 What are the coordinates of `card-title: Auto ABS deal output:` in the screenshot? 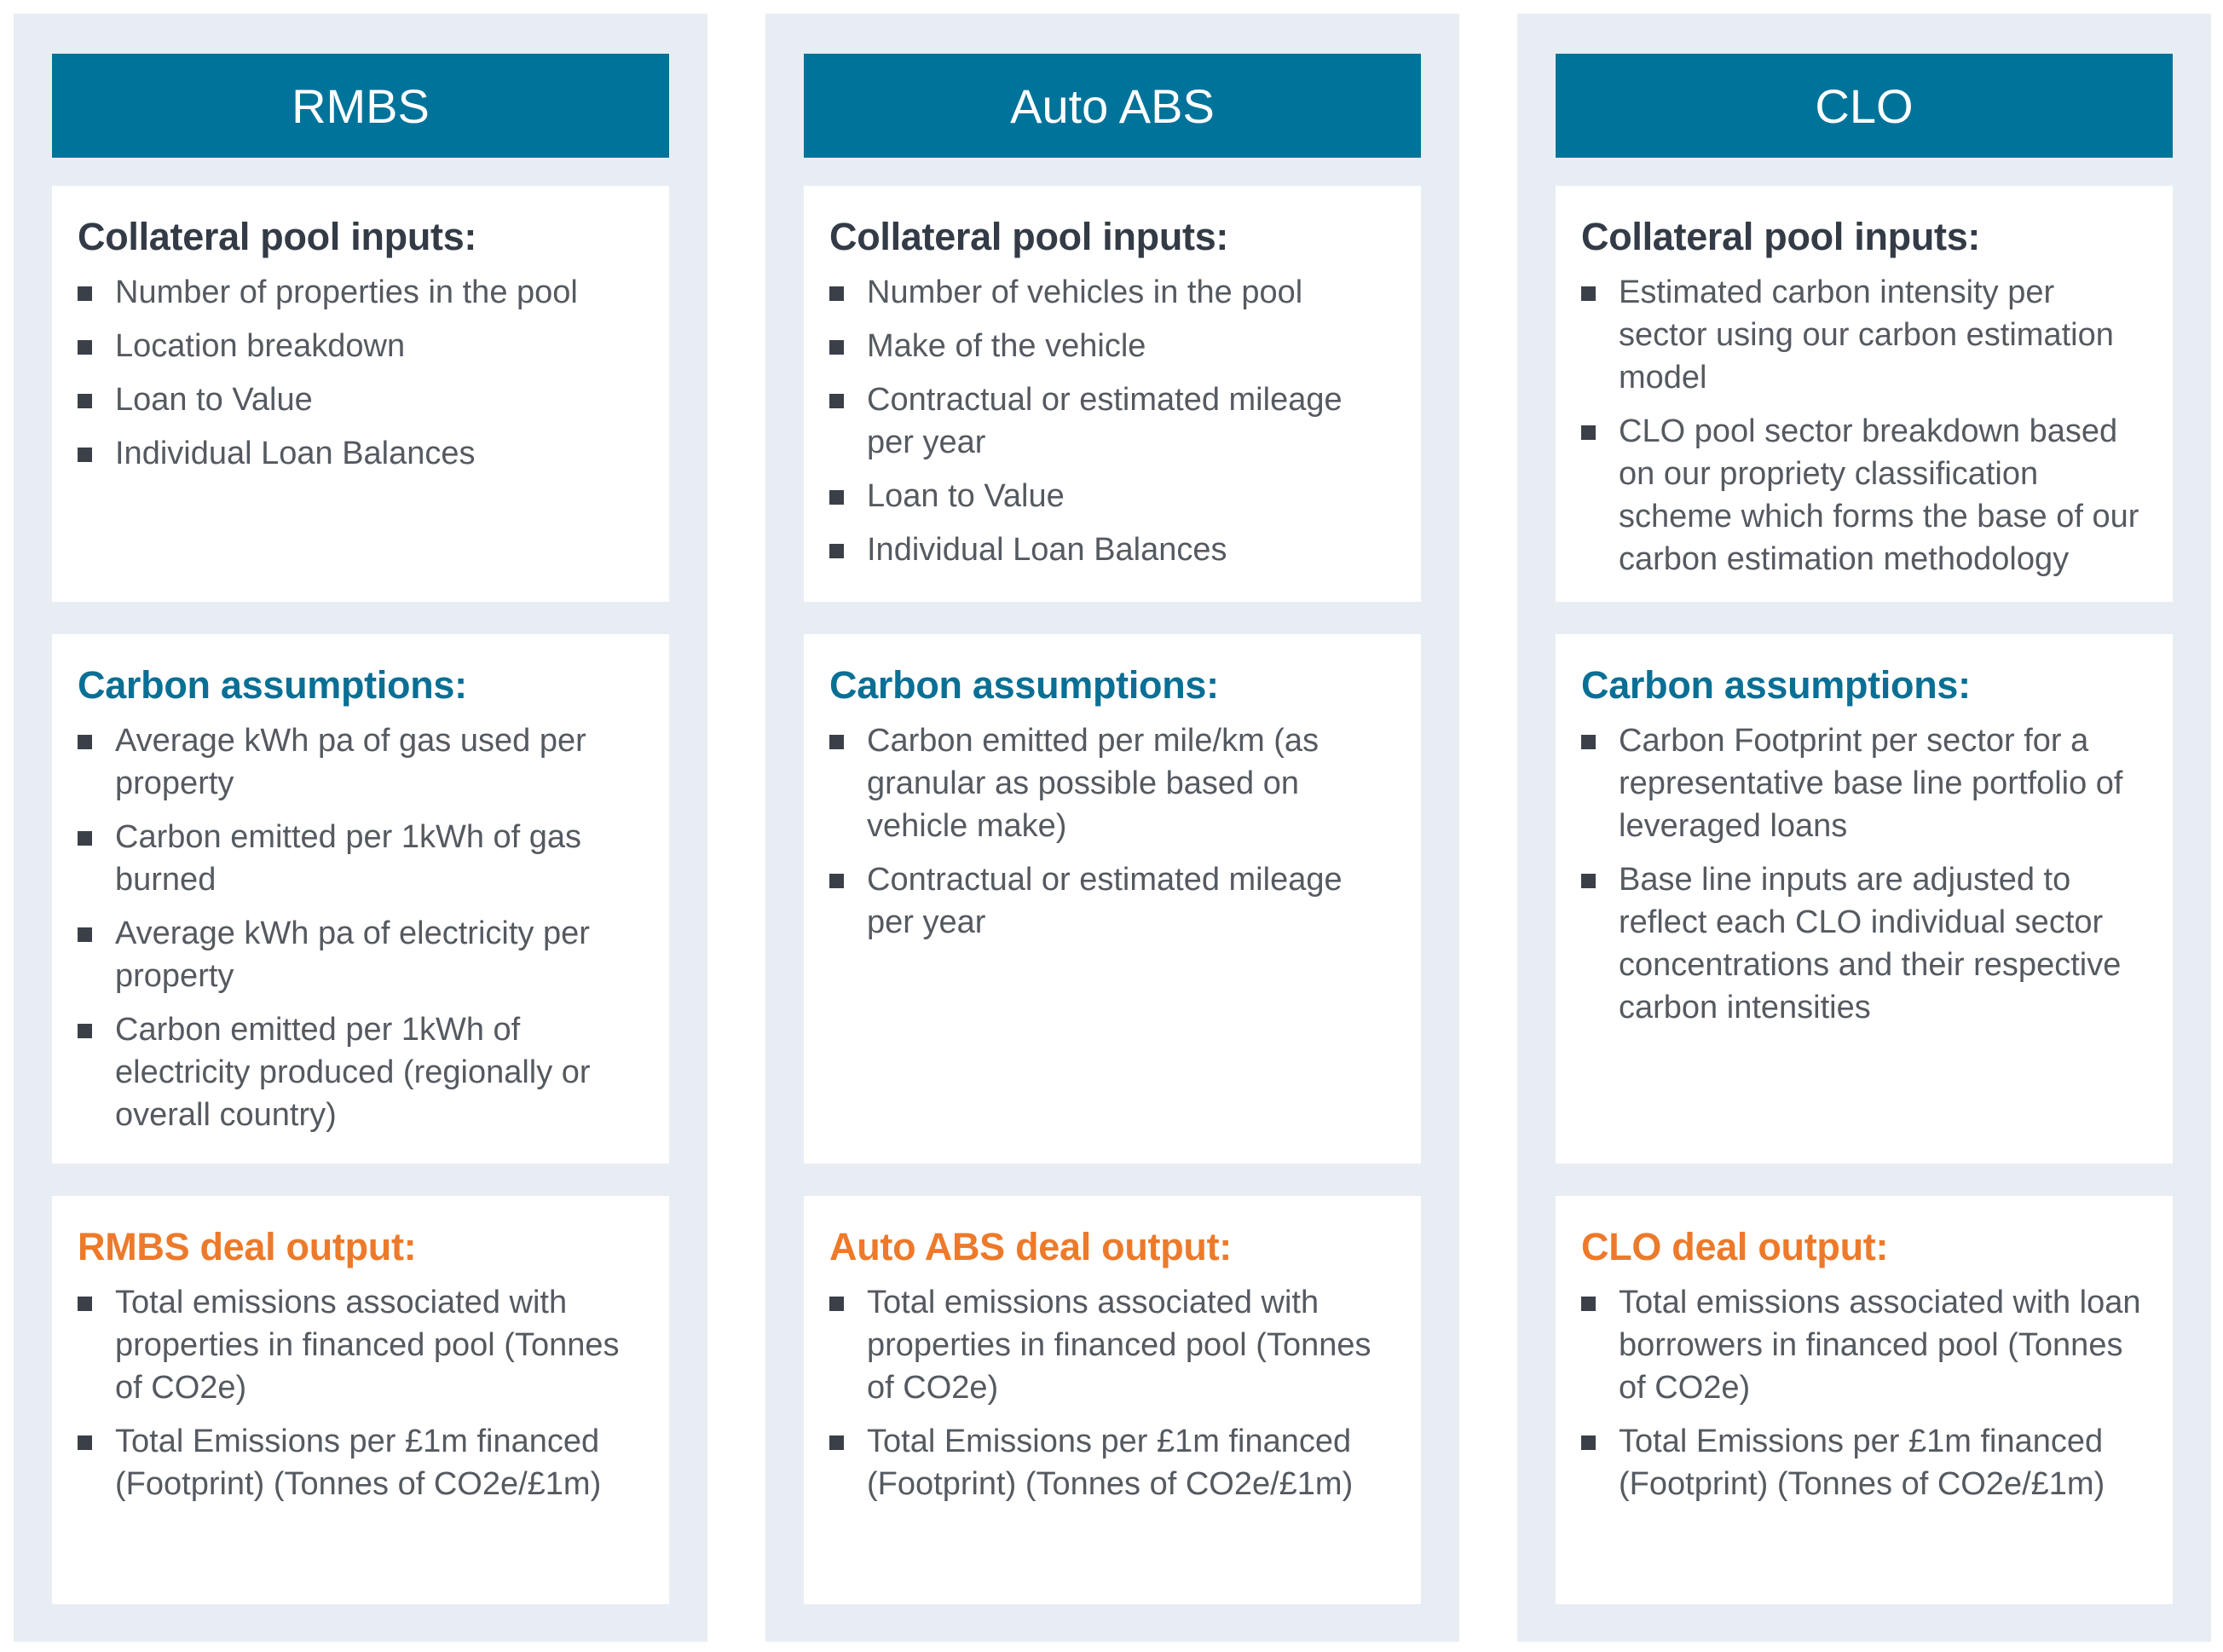 It's located at (1030, 1246).